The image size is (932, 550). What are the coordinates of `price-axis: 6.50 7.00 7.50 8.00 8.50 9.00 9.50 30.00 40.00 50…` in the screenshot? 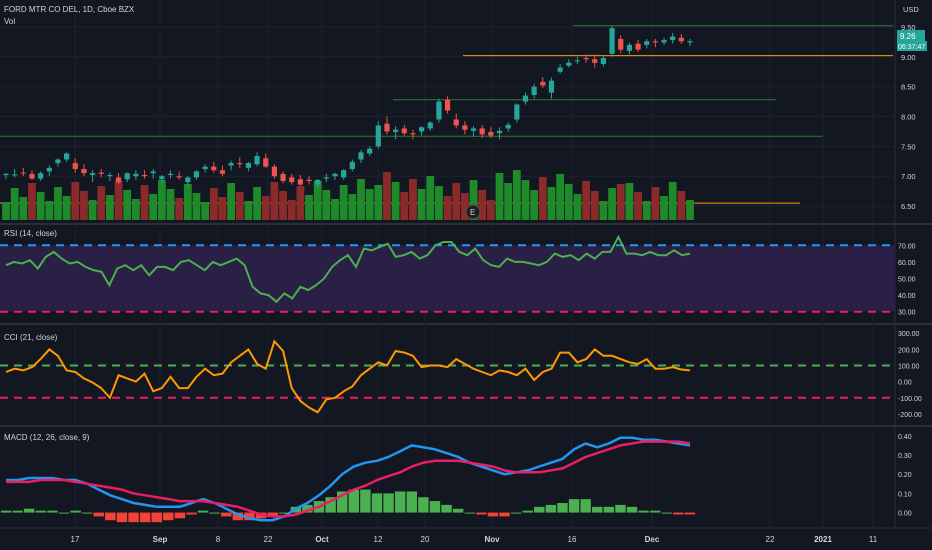 It's located at (910, 270).